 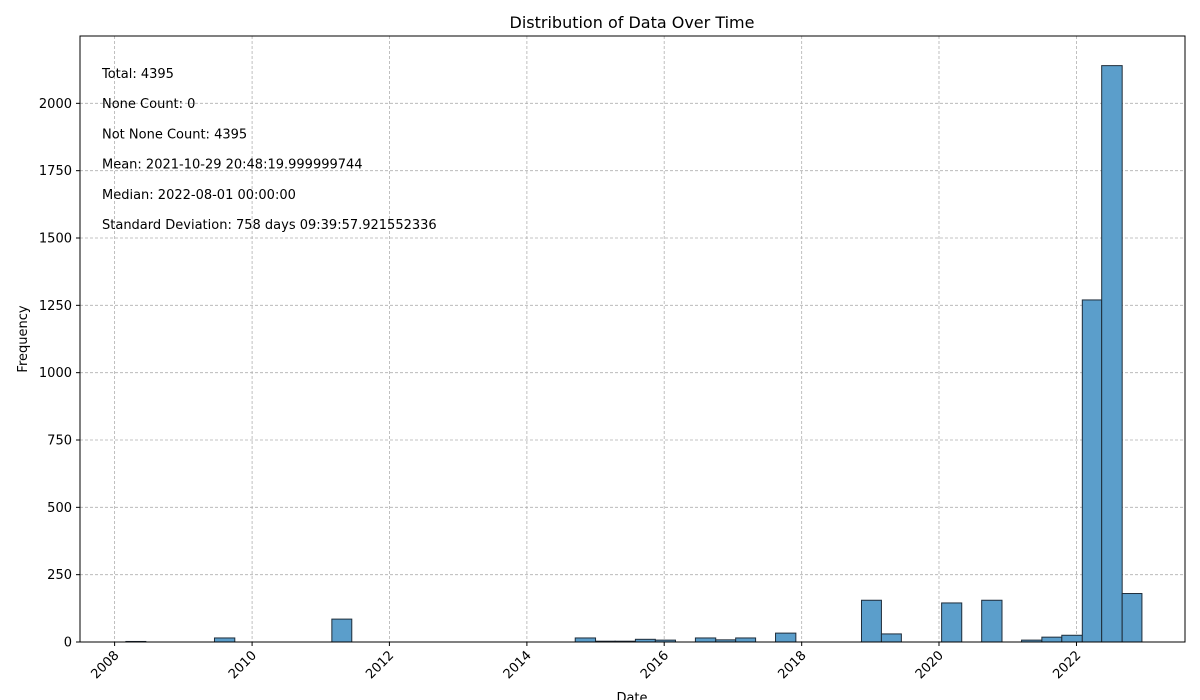 What do you see at coordinates (632, 22) in the screenshot?
I see `chart-title: Distribution of Data Over Time` at bounding box center [632, 22].